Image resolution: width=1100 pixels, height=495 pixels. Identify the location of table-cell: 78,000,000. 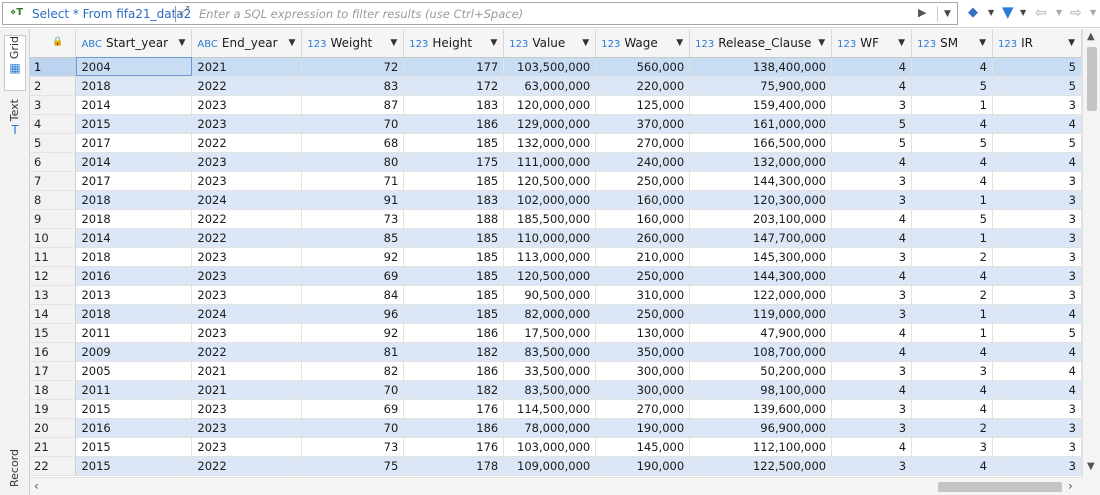
(550, 428).